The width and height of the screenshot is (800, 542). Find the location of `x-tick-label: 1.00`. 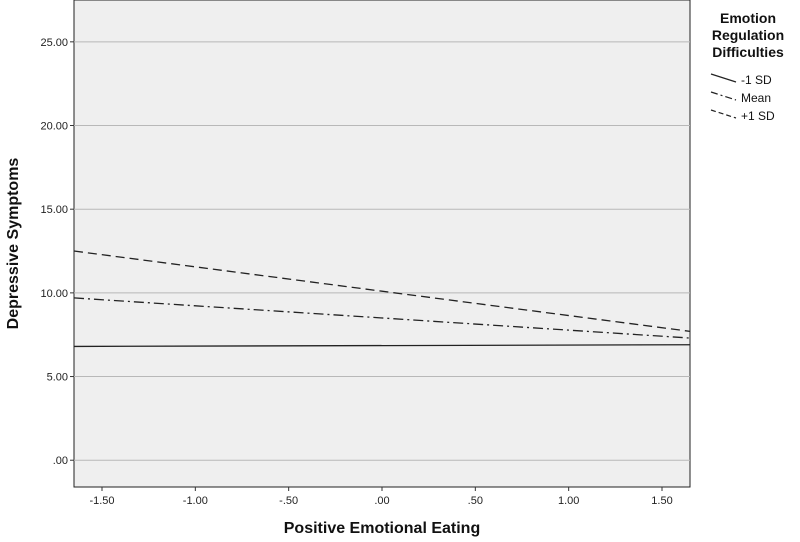

x-tick-label: 1.00 is located at coordinates (568, 501).